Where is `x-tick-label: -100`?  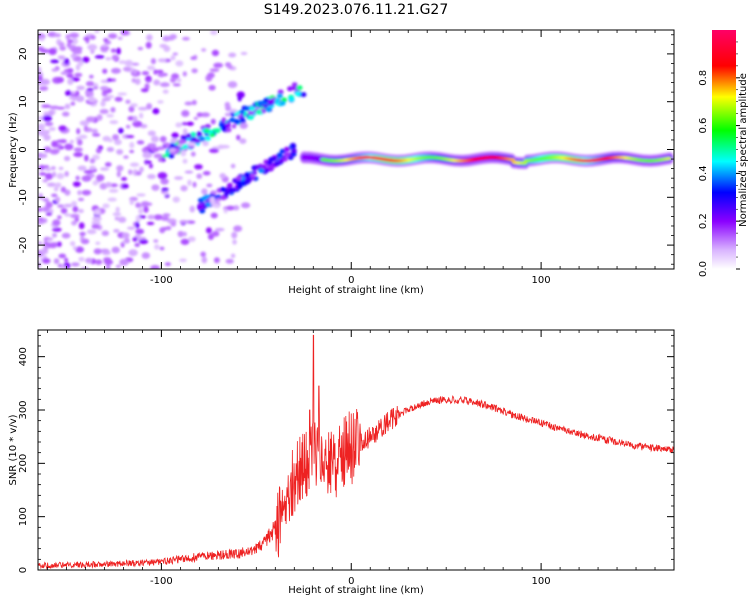 x-tick-label: -100 is located at coordinates (161, 581).